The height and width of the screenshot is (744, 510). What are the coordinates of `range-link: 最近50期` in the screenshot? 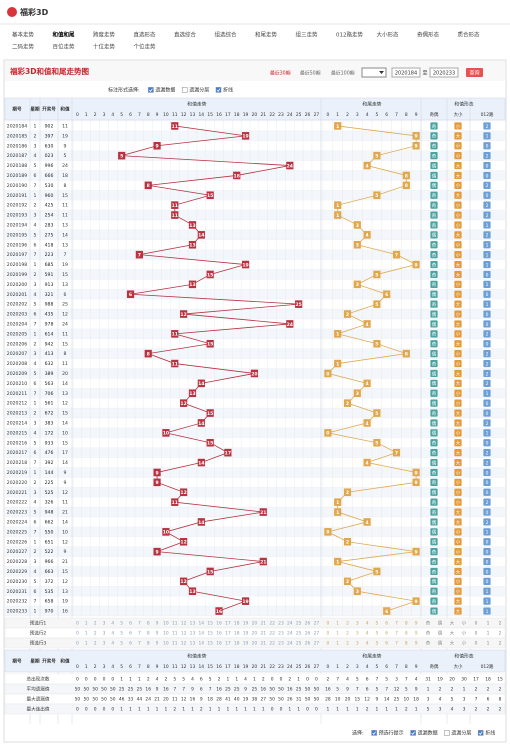 It's located at (310, 73).